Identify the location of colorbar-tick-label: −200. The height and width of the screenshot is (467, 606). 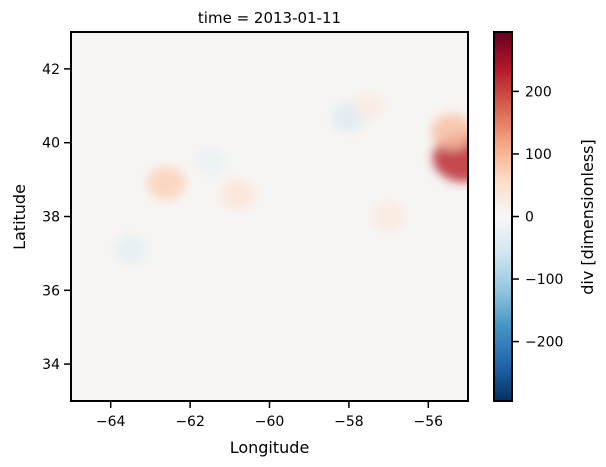
(544, 343).